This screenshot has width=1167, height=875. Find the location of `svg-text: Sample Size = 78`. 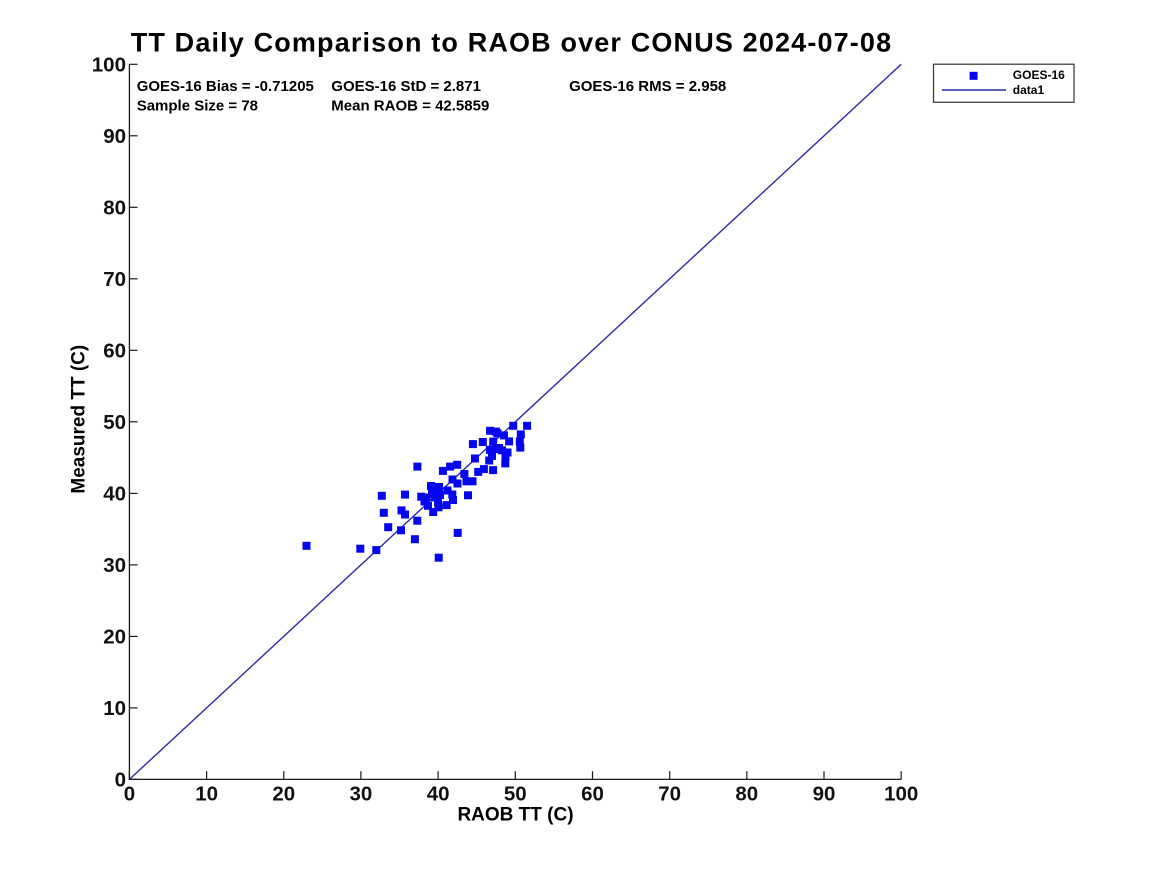

svg-text: Sample Size = 78 is located at coordinates (197, 105).